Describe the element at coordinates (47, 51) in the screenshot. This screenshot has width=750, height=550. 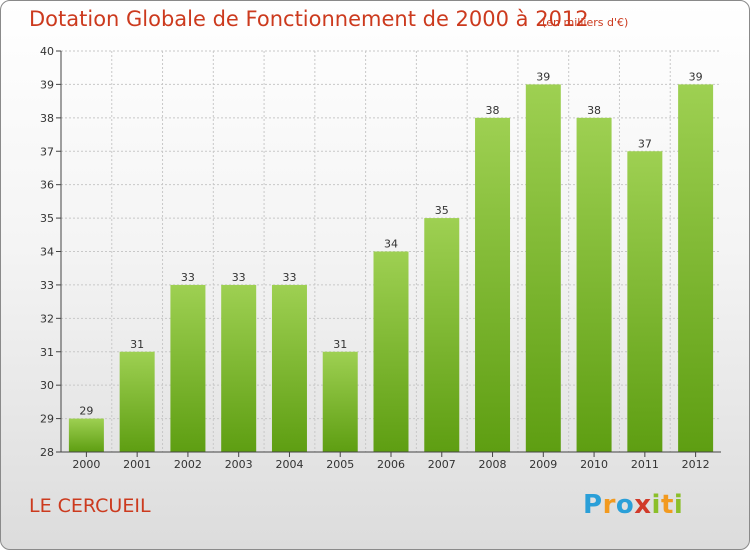
I see `y-tick-label: 40` at that location.